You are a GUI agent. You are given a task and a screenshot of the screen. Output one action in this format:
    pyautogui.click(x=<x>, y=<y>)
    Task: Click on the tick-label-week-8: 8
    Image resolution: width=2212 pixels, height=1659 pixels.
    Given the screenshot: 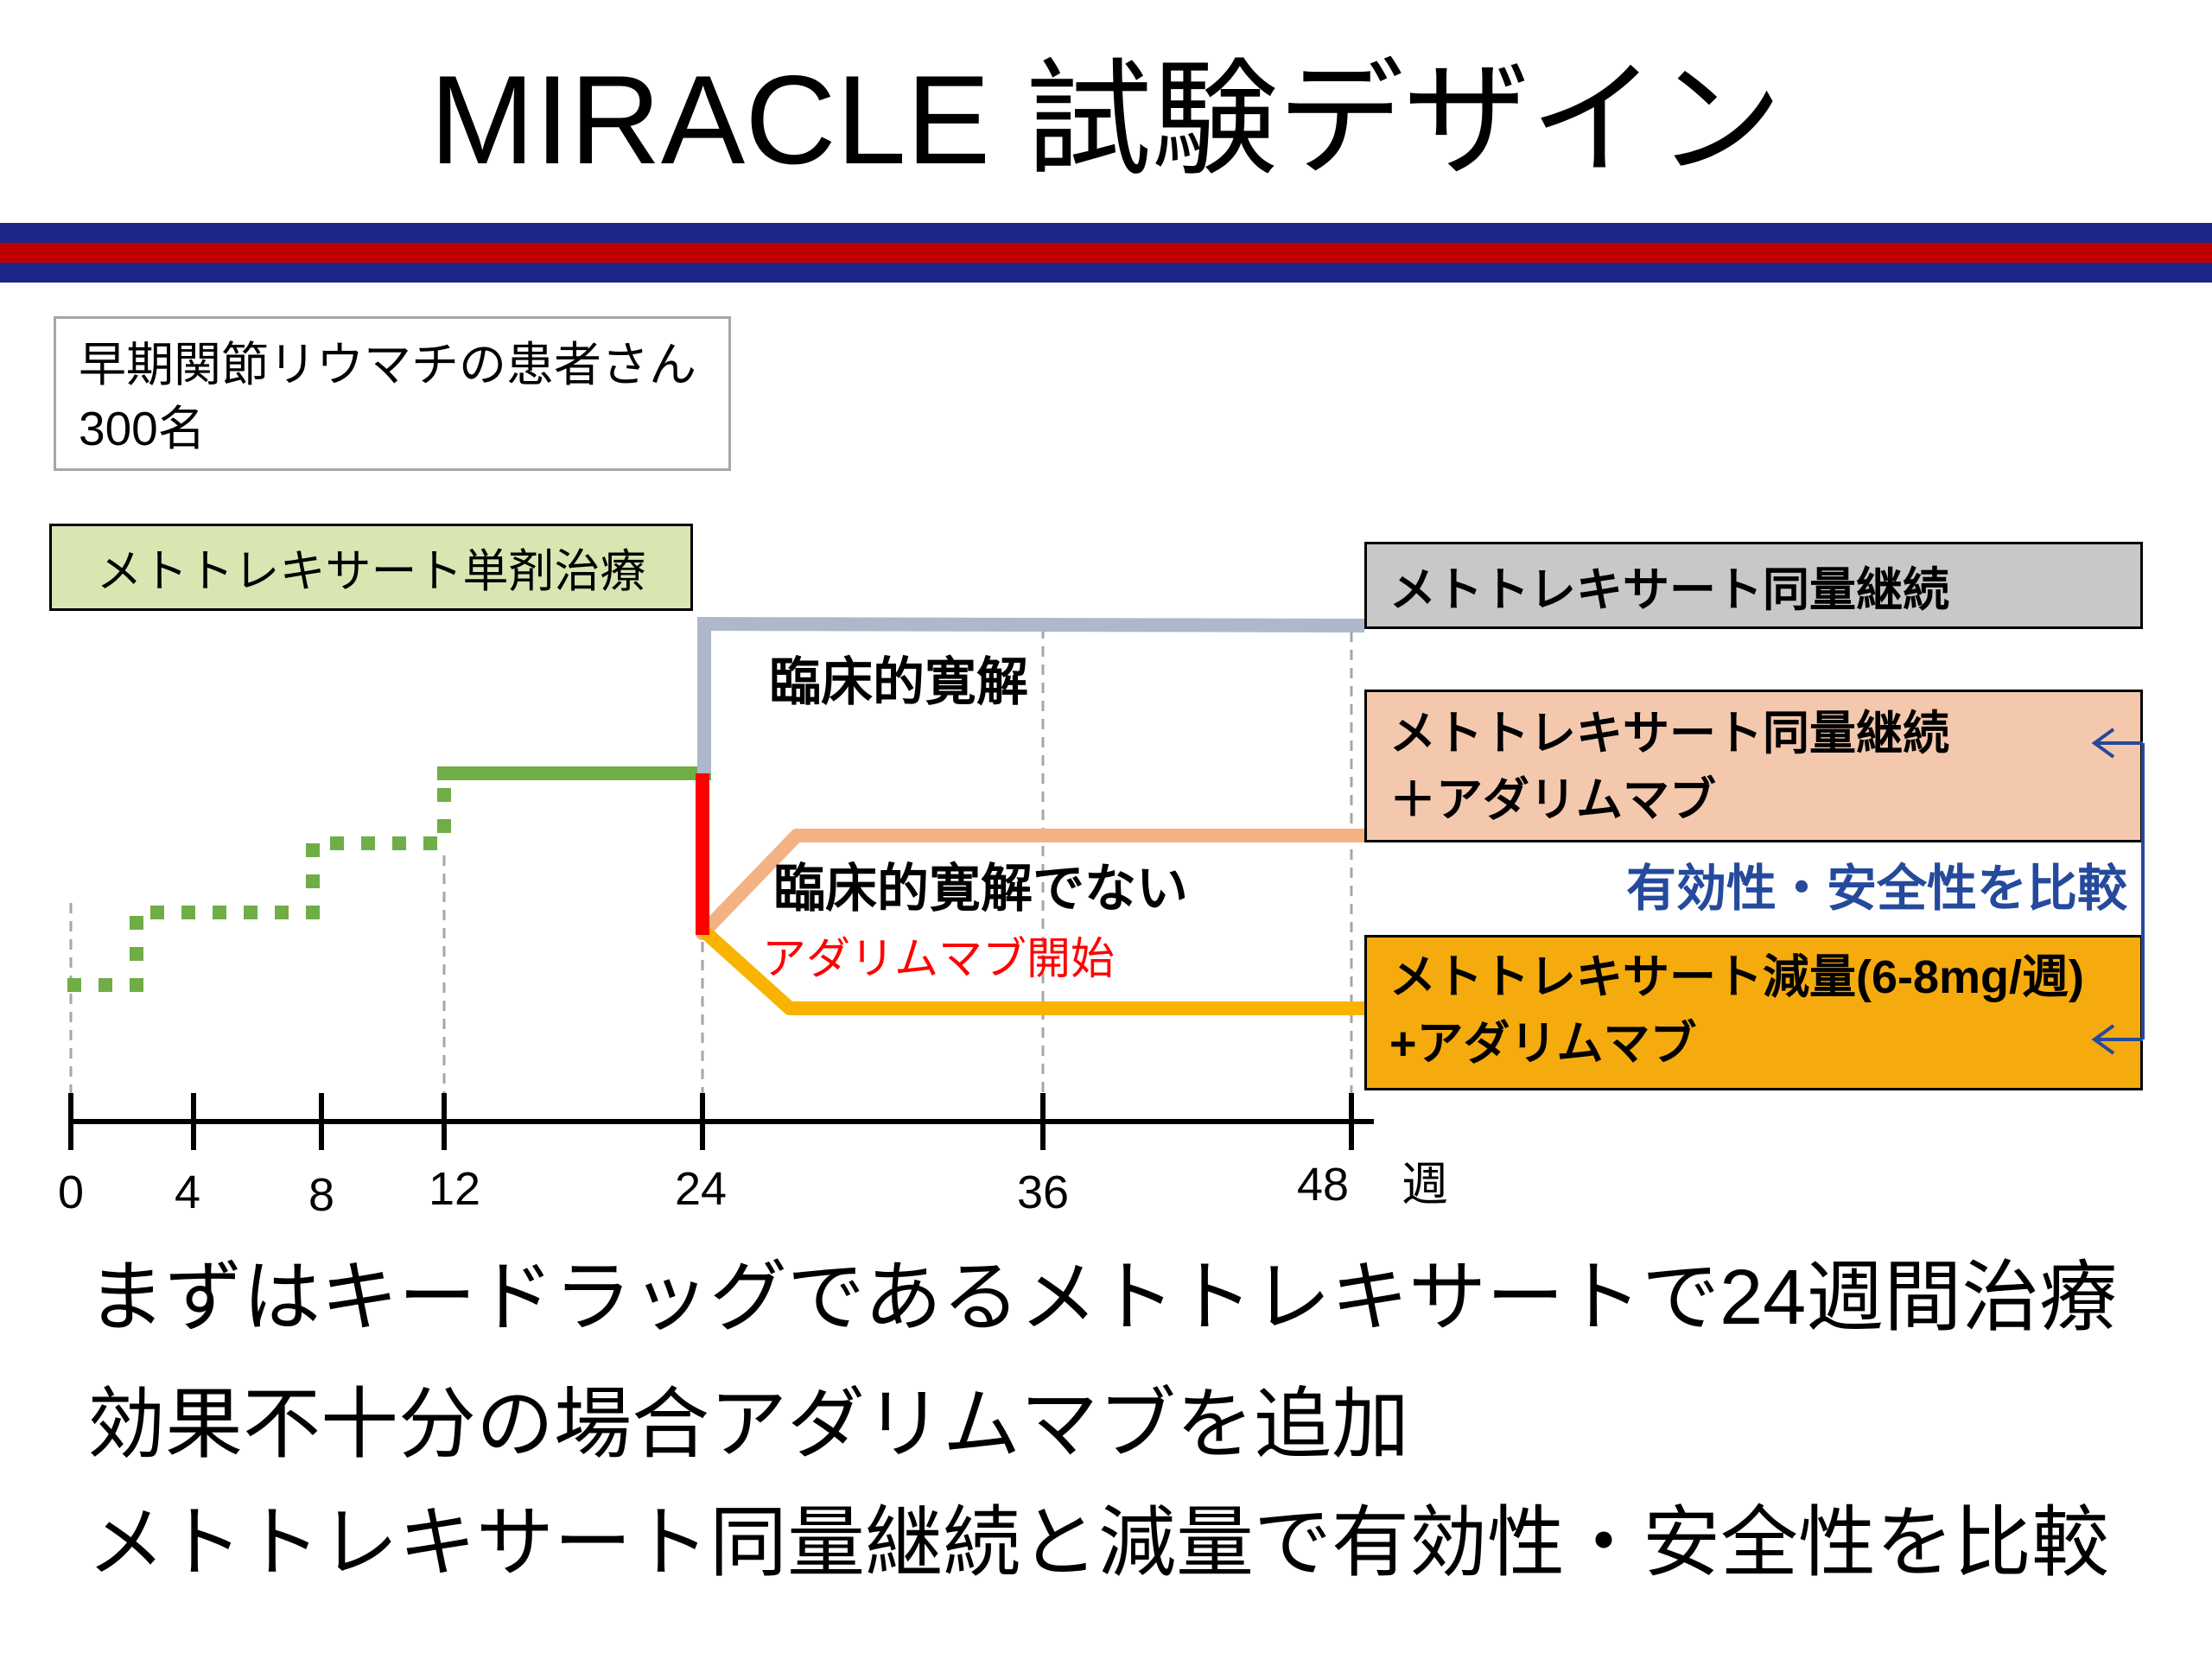 What is the action you would take?
    pyautogui.click(x=321, y=1195)
    